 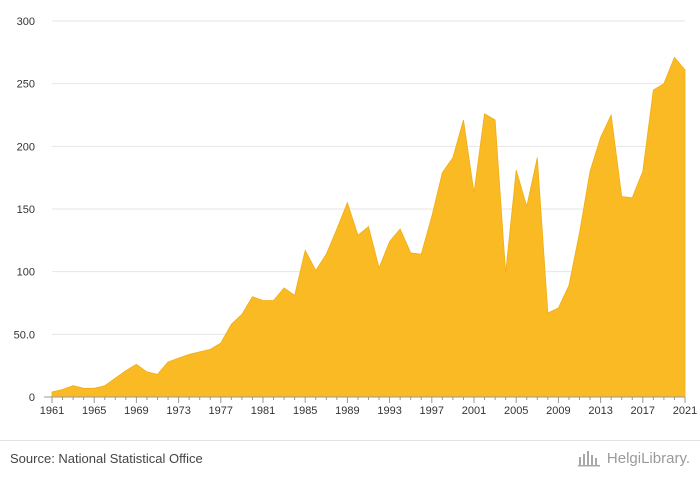 I want to click on y-tick-label: 0, so click(x=32, y=398).